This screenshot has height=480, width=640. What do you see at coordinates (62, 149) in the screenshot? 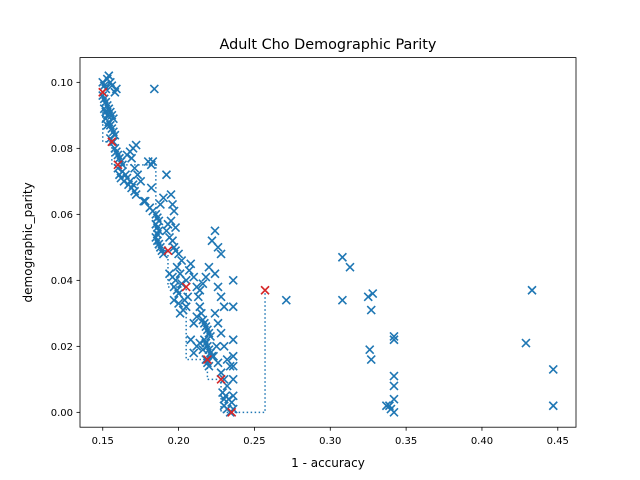
I see `y-tick-label: 0.08` at bounding box center [62, 149].